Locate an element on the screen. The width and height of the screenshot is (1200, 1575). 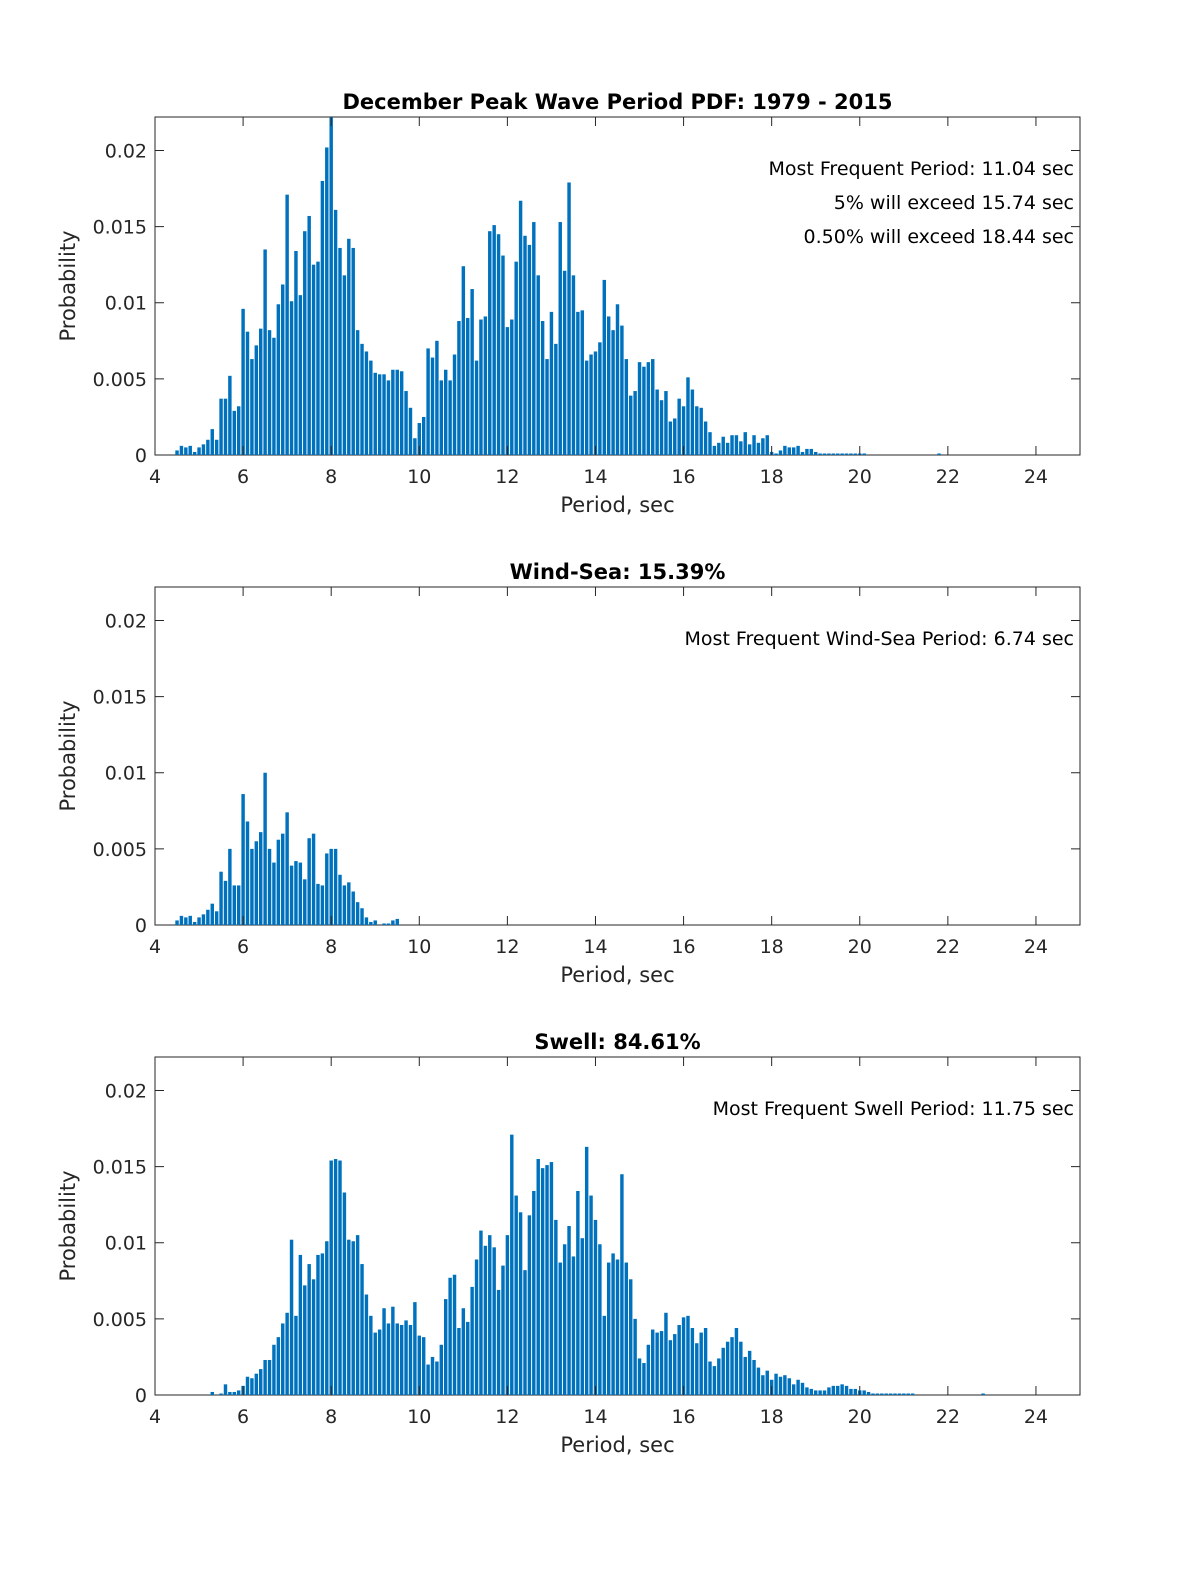
x-tick-label: 6 is located at coordinates (243, 947).